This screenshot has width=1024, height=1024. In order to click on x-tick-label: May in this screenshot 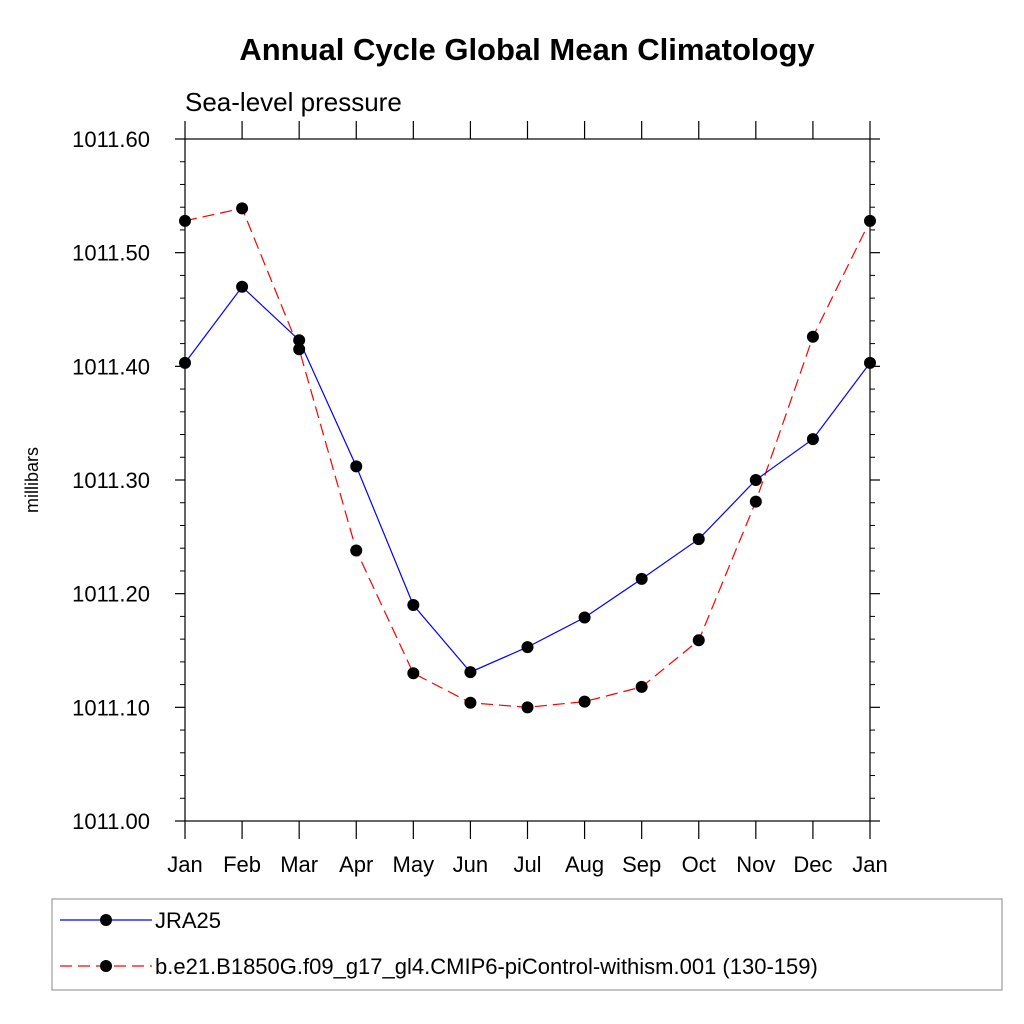, I will do `click(414, 864)`.